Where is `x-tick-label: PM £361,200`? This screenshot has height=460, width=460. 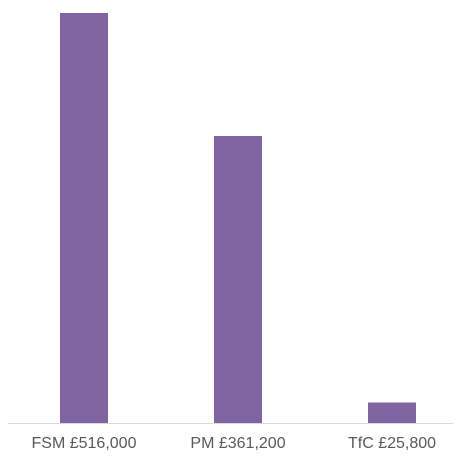
x-tick-label: PM £361,200 is located at coordinates (237, 443).